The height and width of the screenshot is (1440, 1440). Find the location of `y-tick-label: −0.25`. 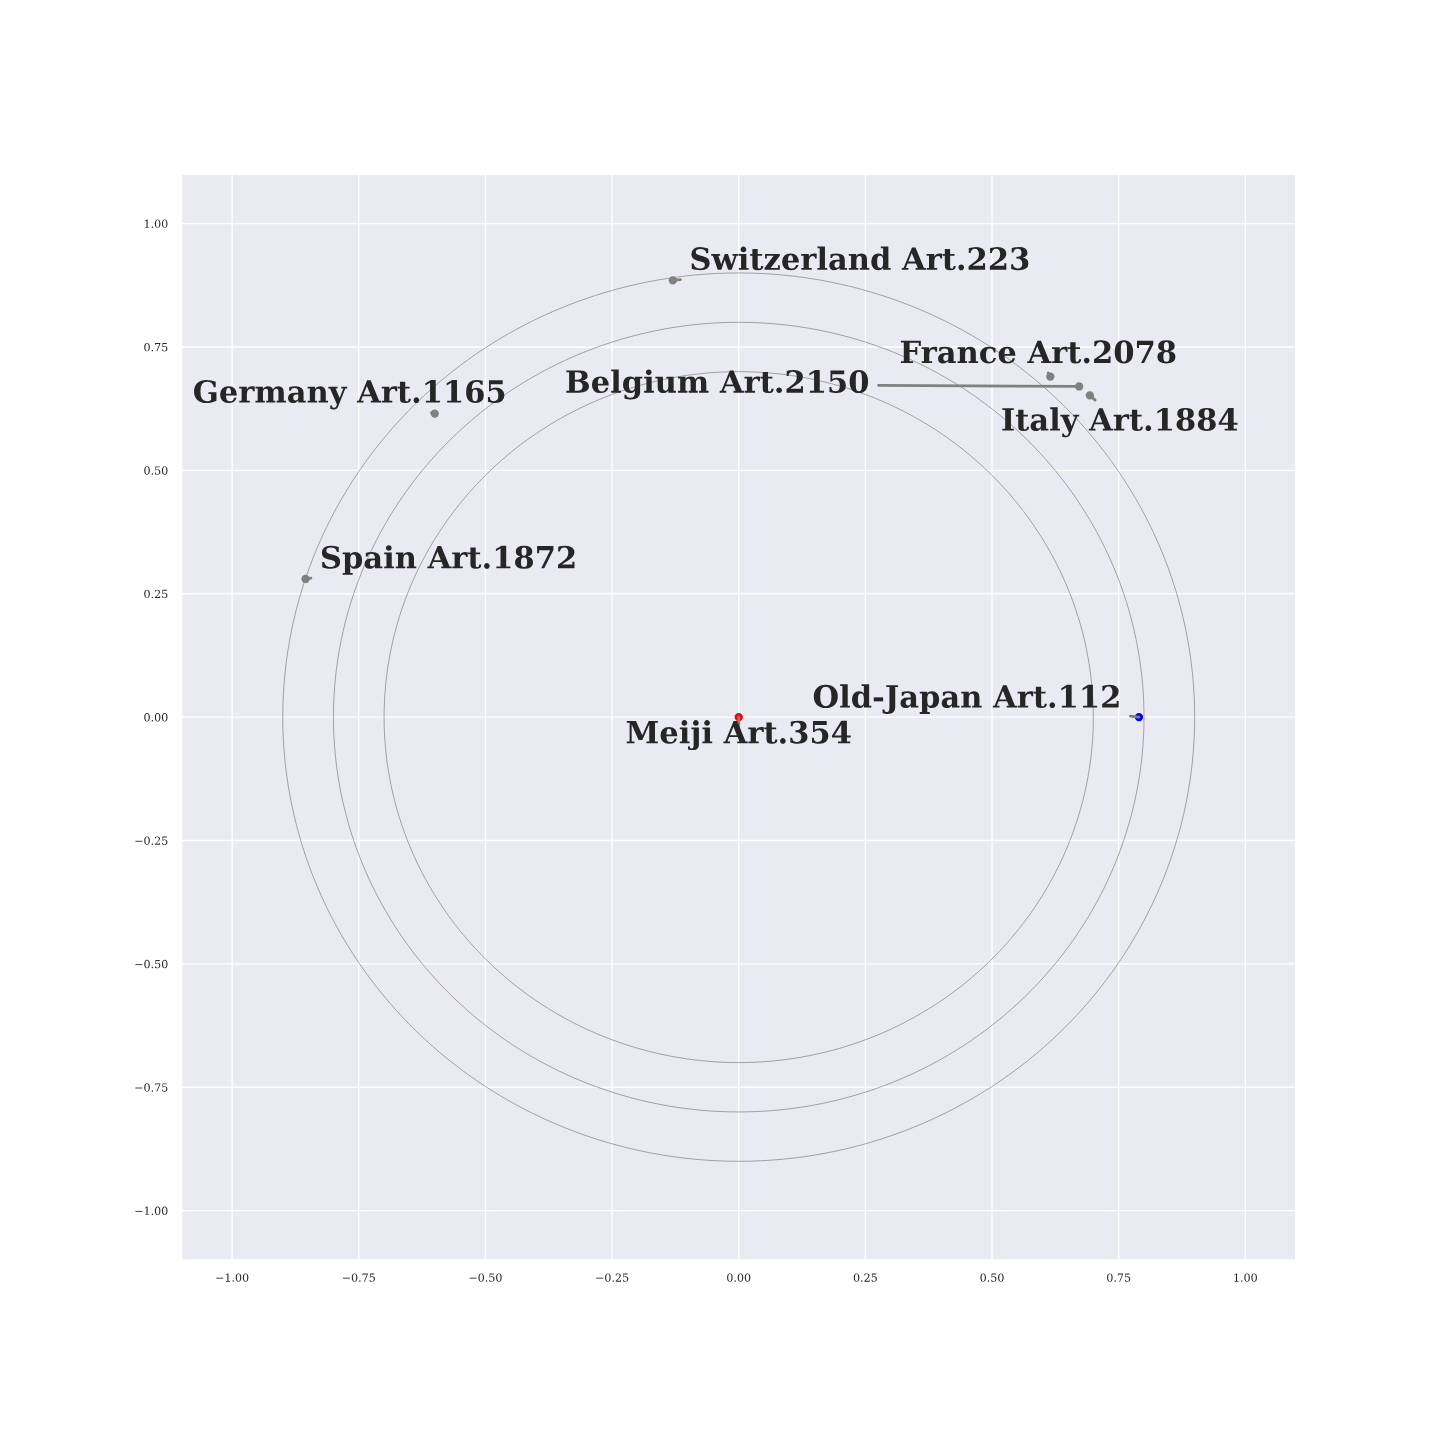

y-tick-label: −0.25 is located at coordinates (151, 840).